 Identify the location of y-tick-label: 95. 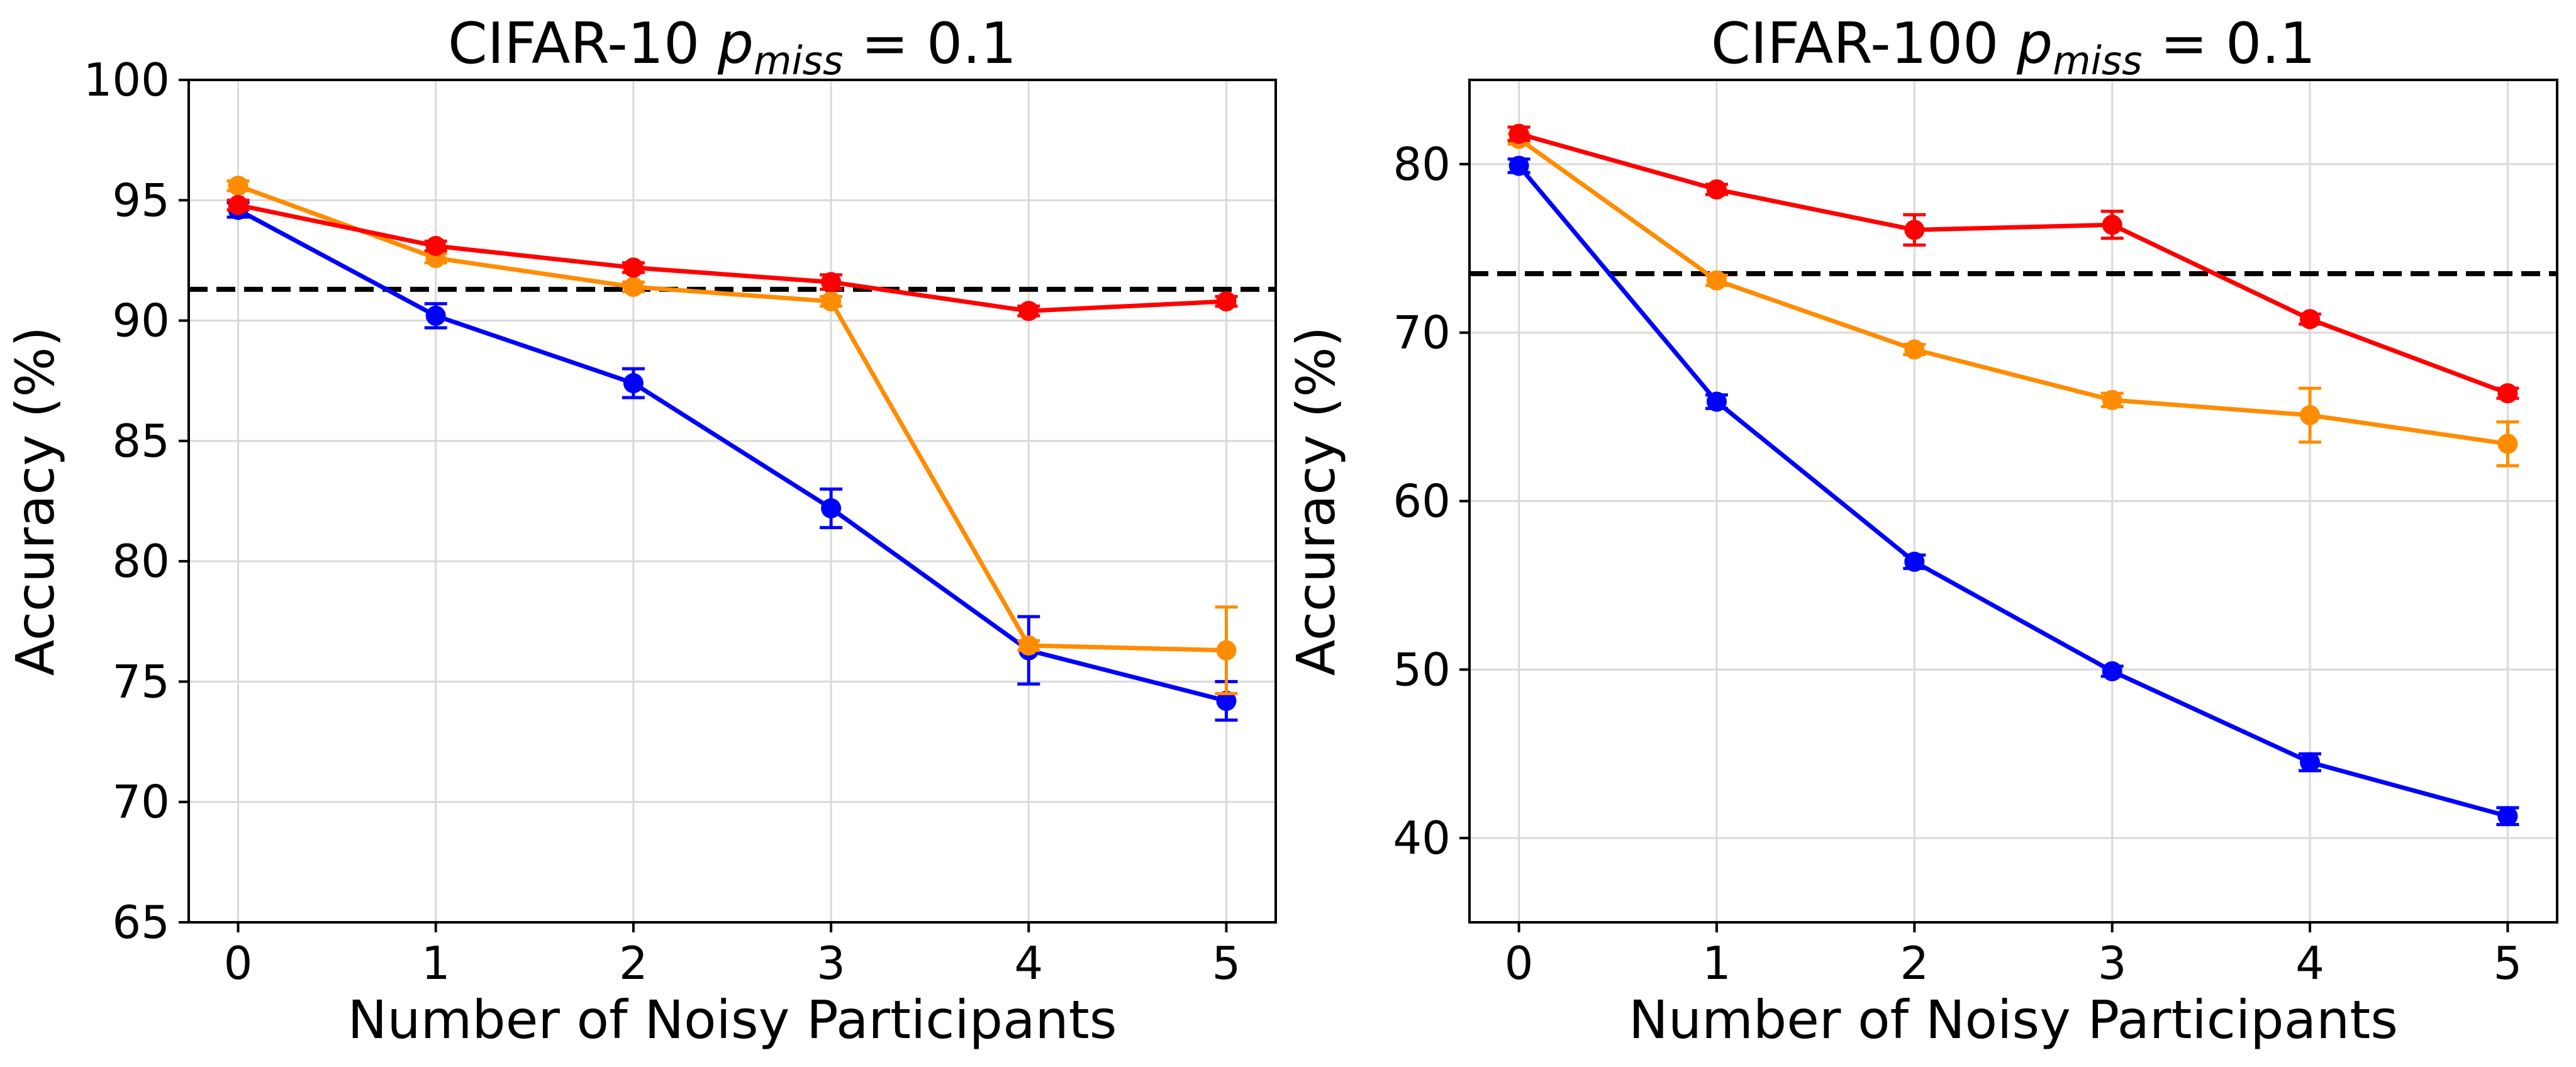
(141, 200).